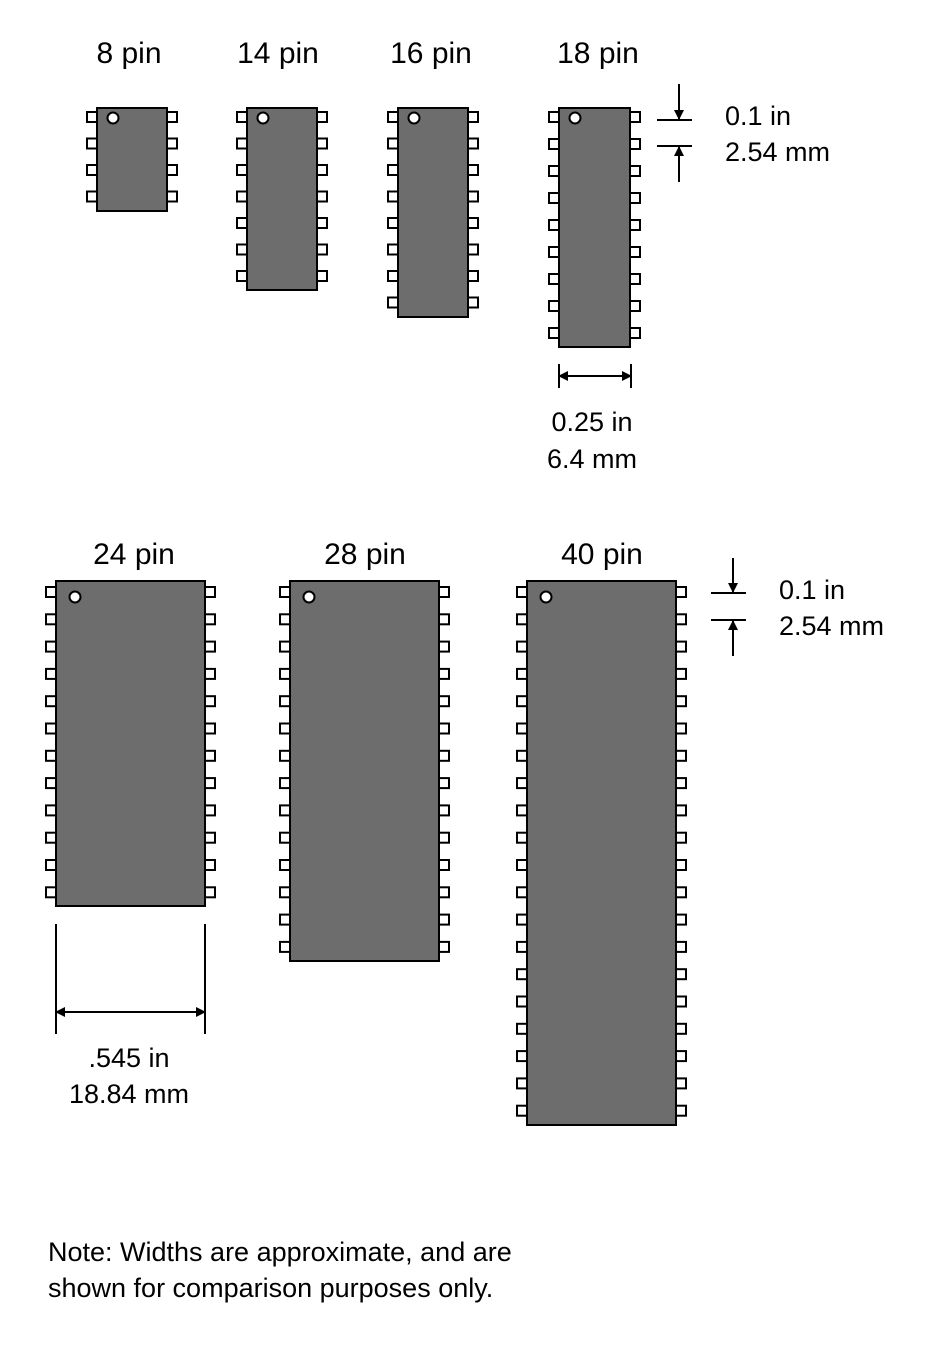 This screenshot has height=1346, width=945. I want to click on chip-24-pin, so click(130, 743).